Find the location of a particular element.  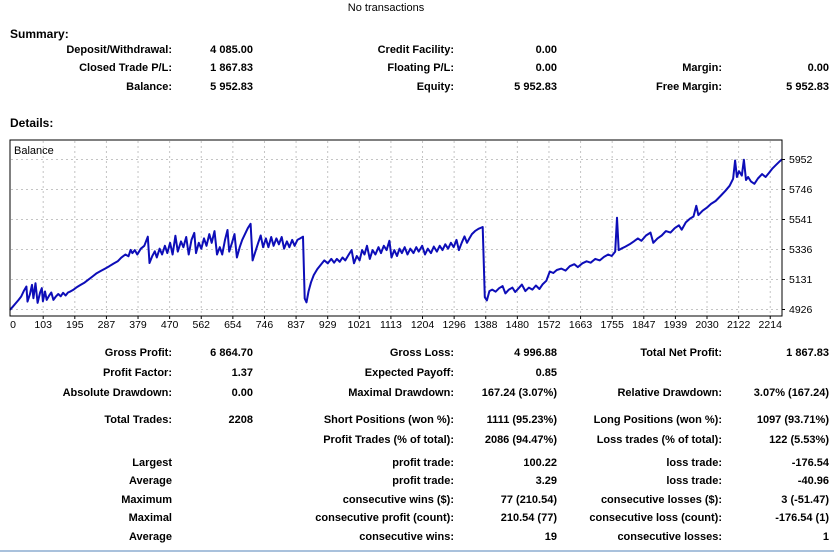

summary-label: Closed Trade P/L: is located at coordinates (125, 68).